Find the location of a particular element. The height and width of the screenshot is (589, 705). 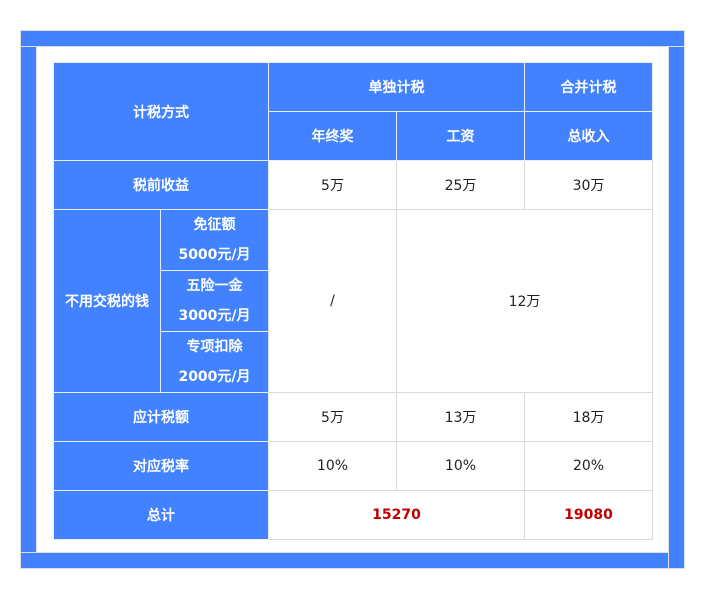

exempt-bonus: / is located at coordinates (332, 301).